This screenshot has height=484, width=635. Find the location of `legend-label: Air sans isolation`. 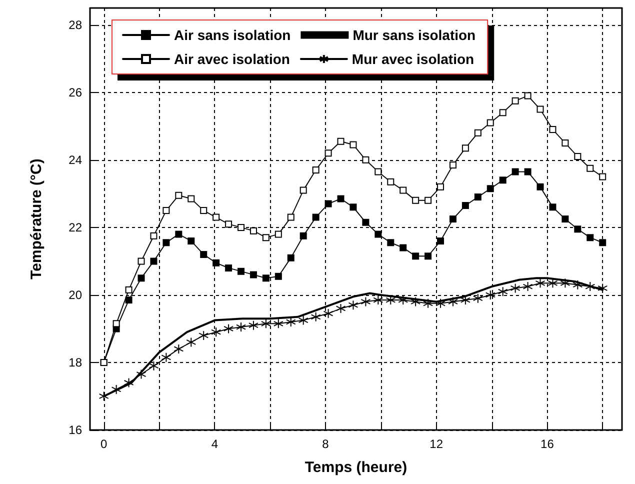

legend-label: Air sans isolation is located at coordinates (232, 35).